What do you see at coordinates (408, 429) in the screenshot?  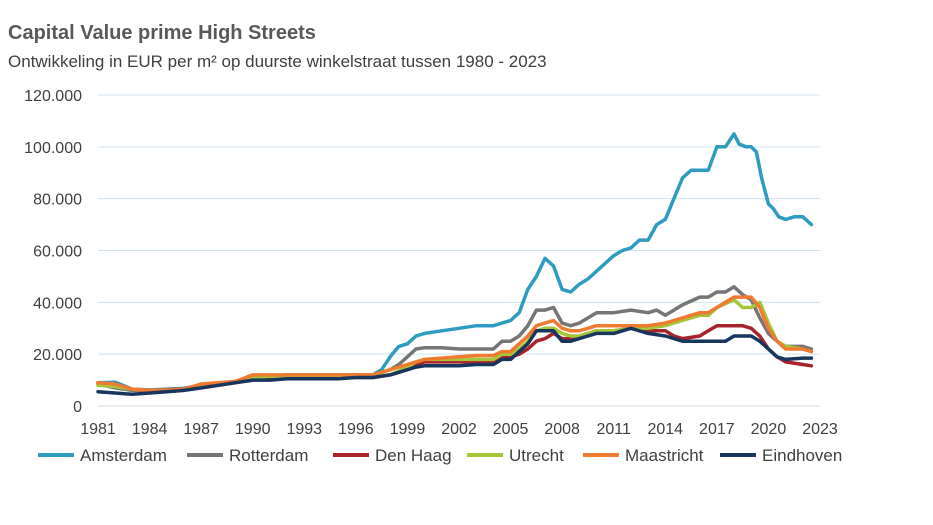 I see `x-tick-label: 1999` at bounding box center [408, 429].